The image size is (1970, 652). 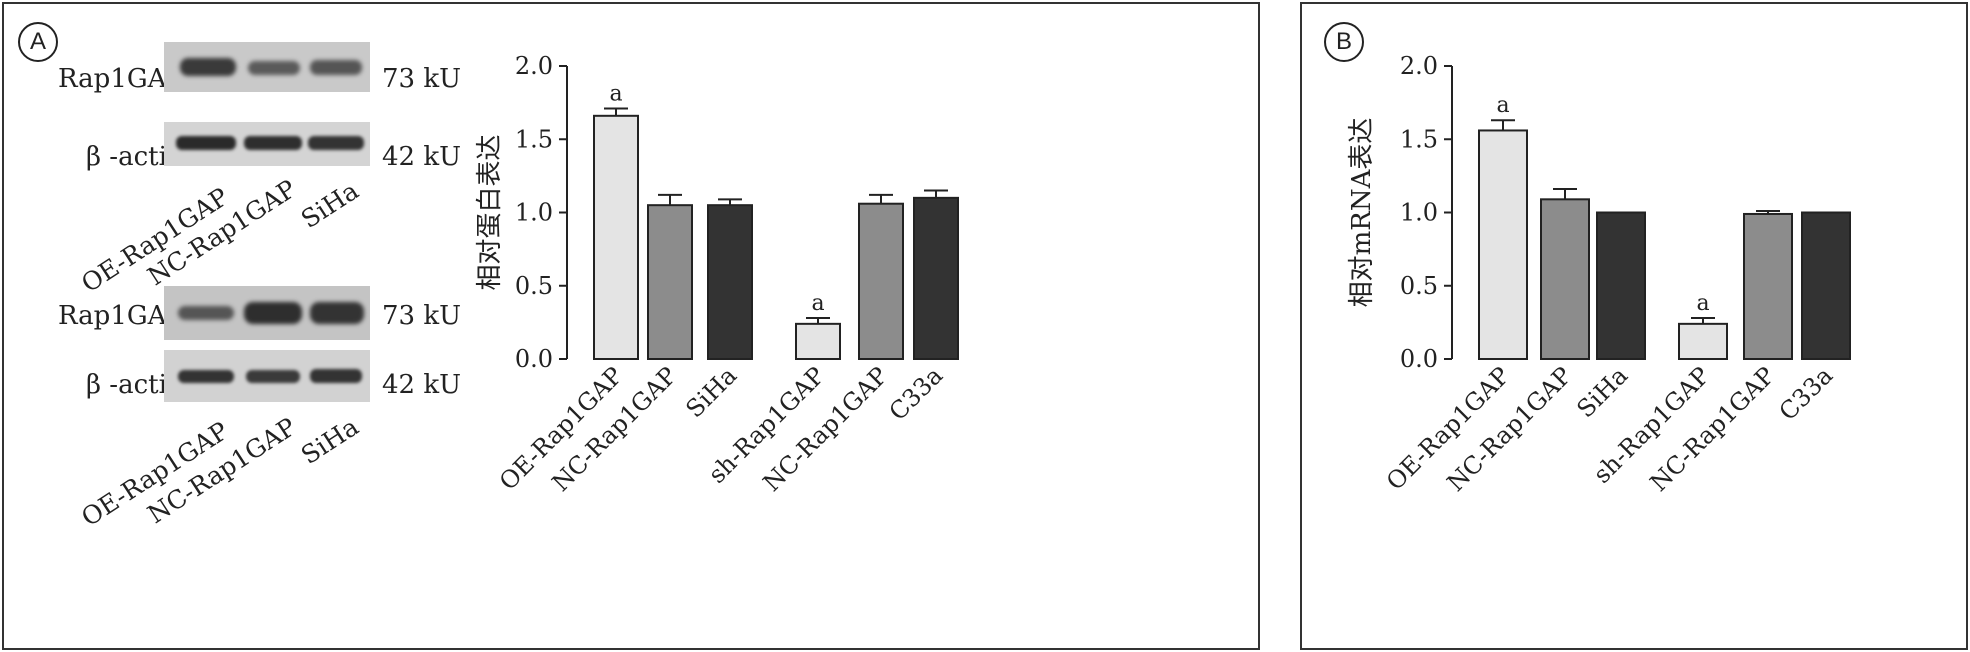 What do you see at coordinates (422, 157) in the screenshot?
I see `blot-top-control-size: 42 kU` at bounding box center [422, 157].